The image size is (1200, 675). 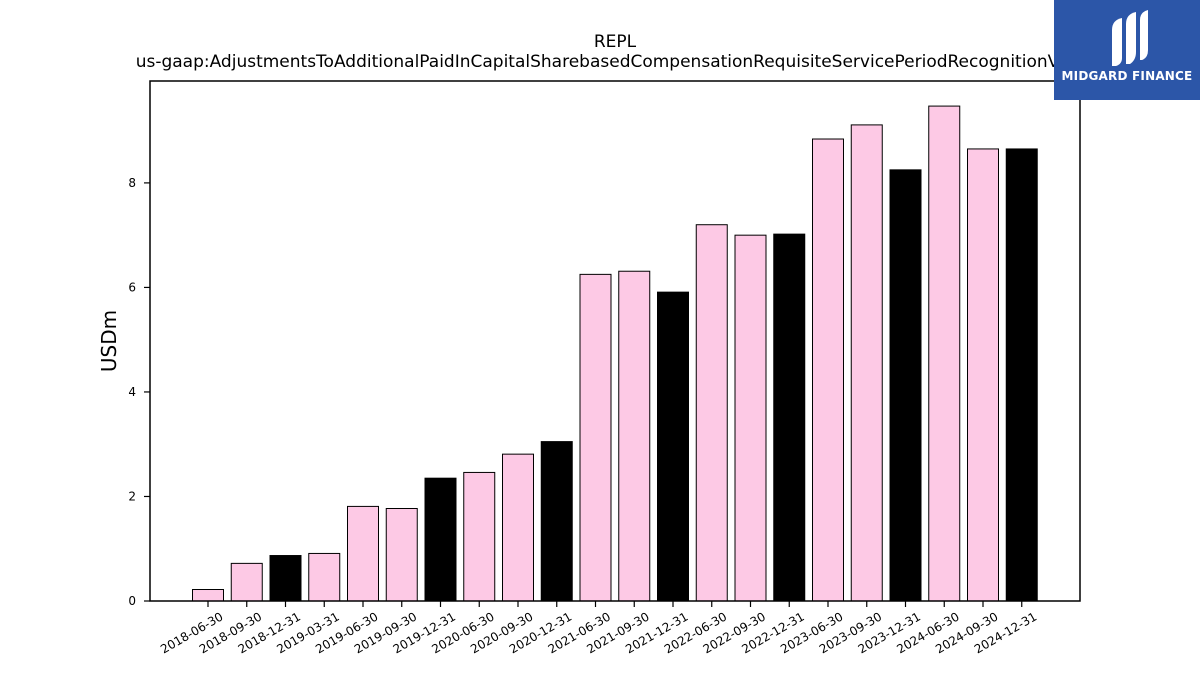 What do you see at coordinates (132, 183) in the screenshot?
I see `y-tick-label: 8` at bounding box center [132, 183].